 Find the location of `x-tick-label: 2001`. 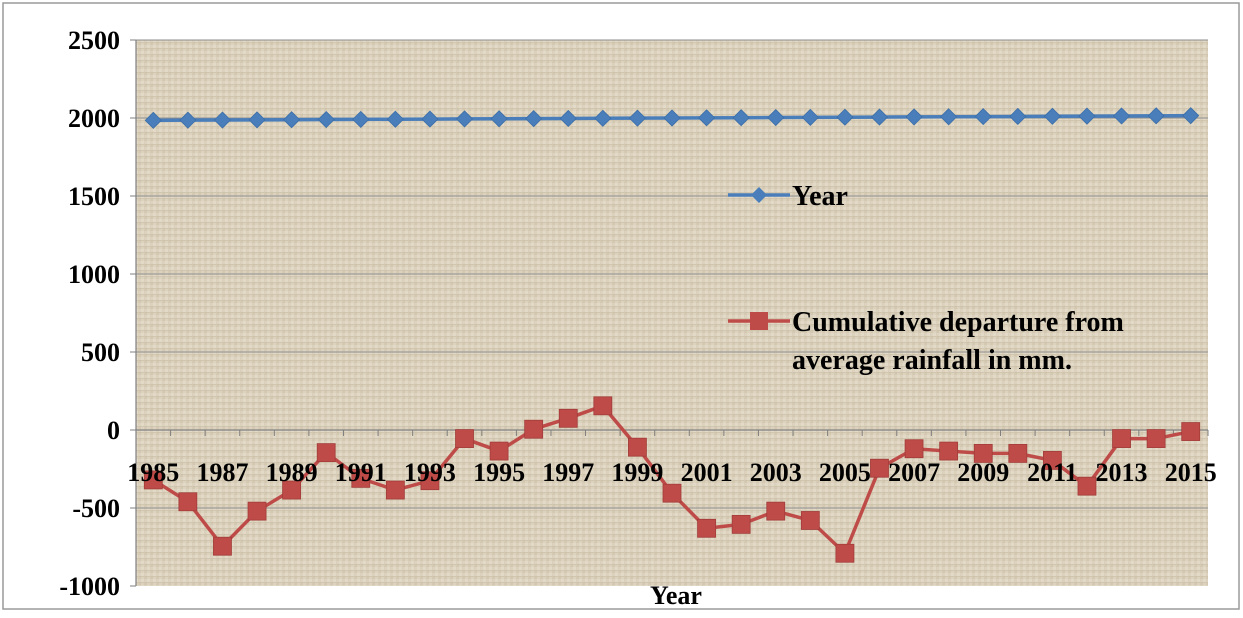

x-tick-label: 2001 is located at coordinates (707, 472).